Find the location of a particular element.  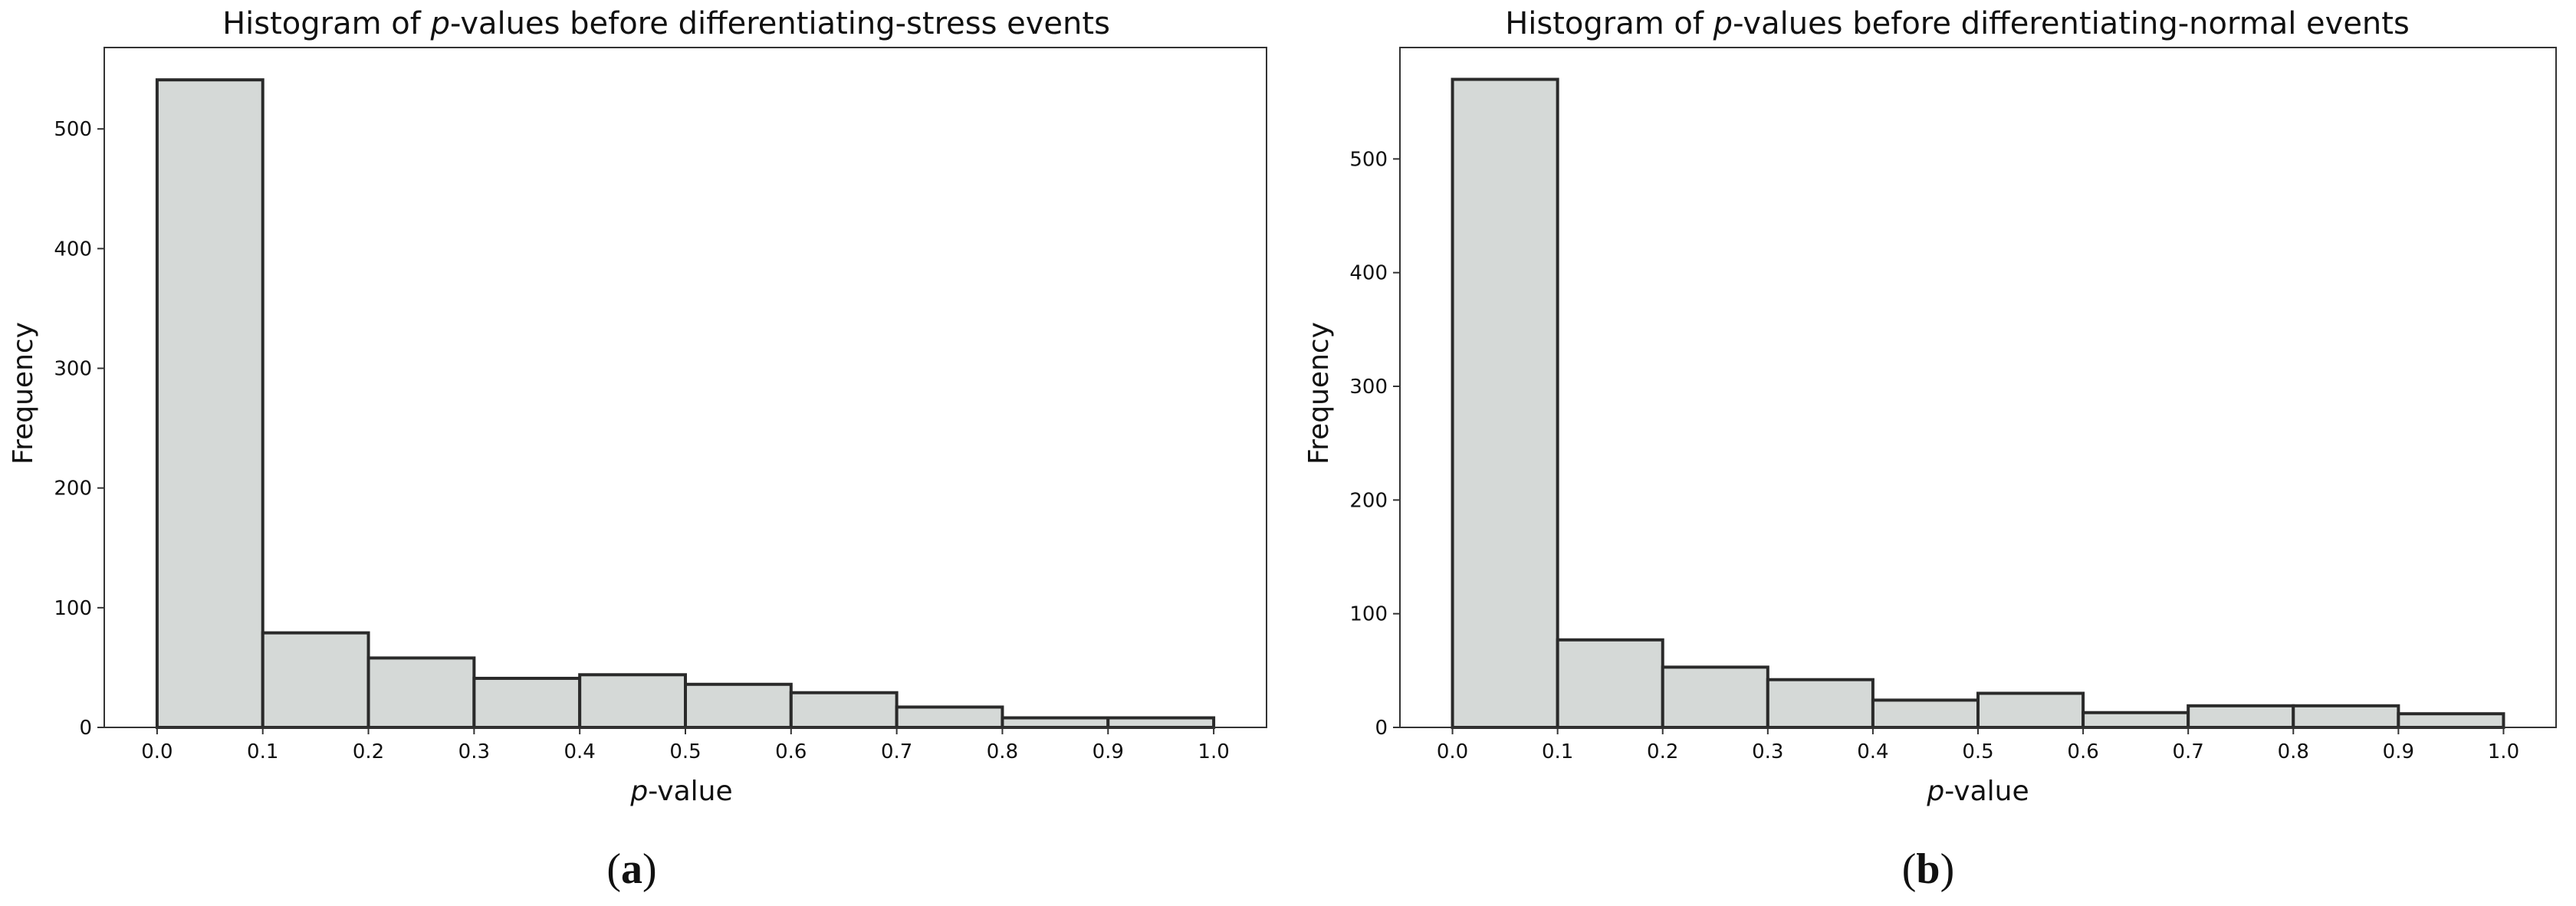

panel-label: (a) is located at coordinates (631, 869).